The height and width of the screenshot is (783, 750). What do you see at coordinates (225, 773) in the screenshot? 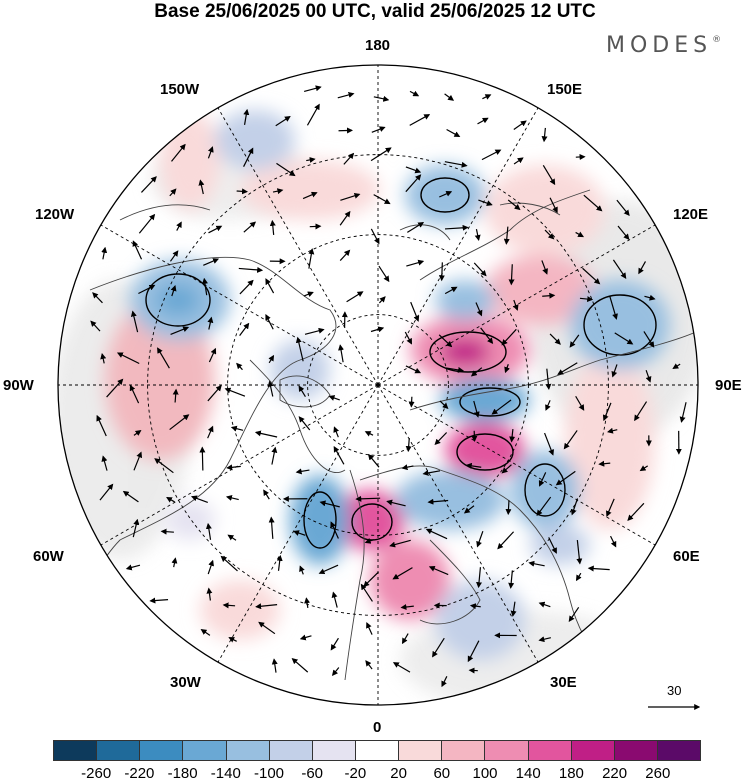
I see `colorbar-tick-label: -140` at bounding box center [225, 773].